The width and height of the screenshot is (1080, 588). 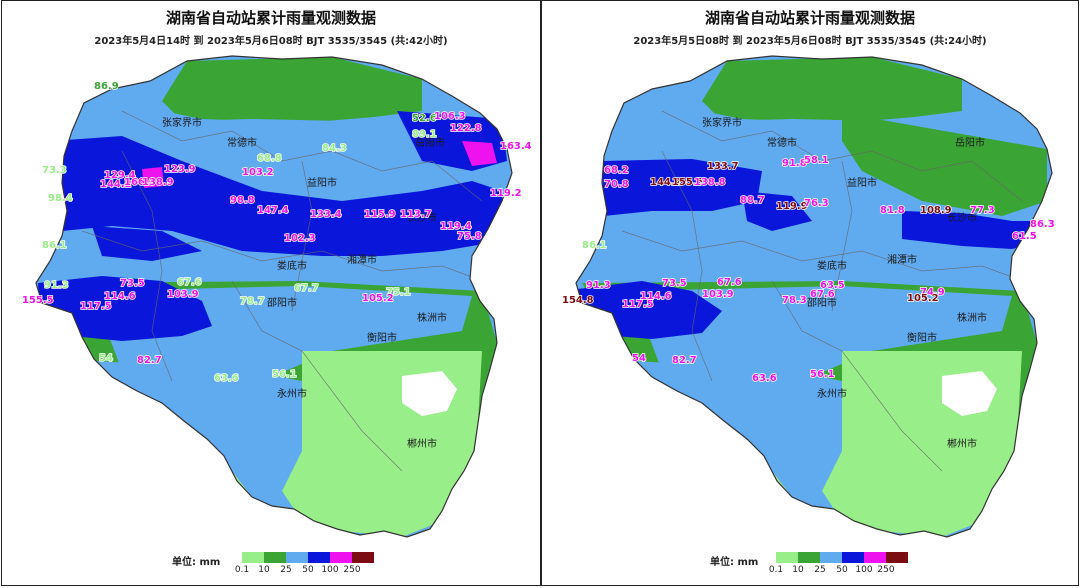 I want to click on city-label: 永州市, so click(x=292, y=393).